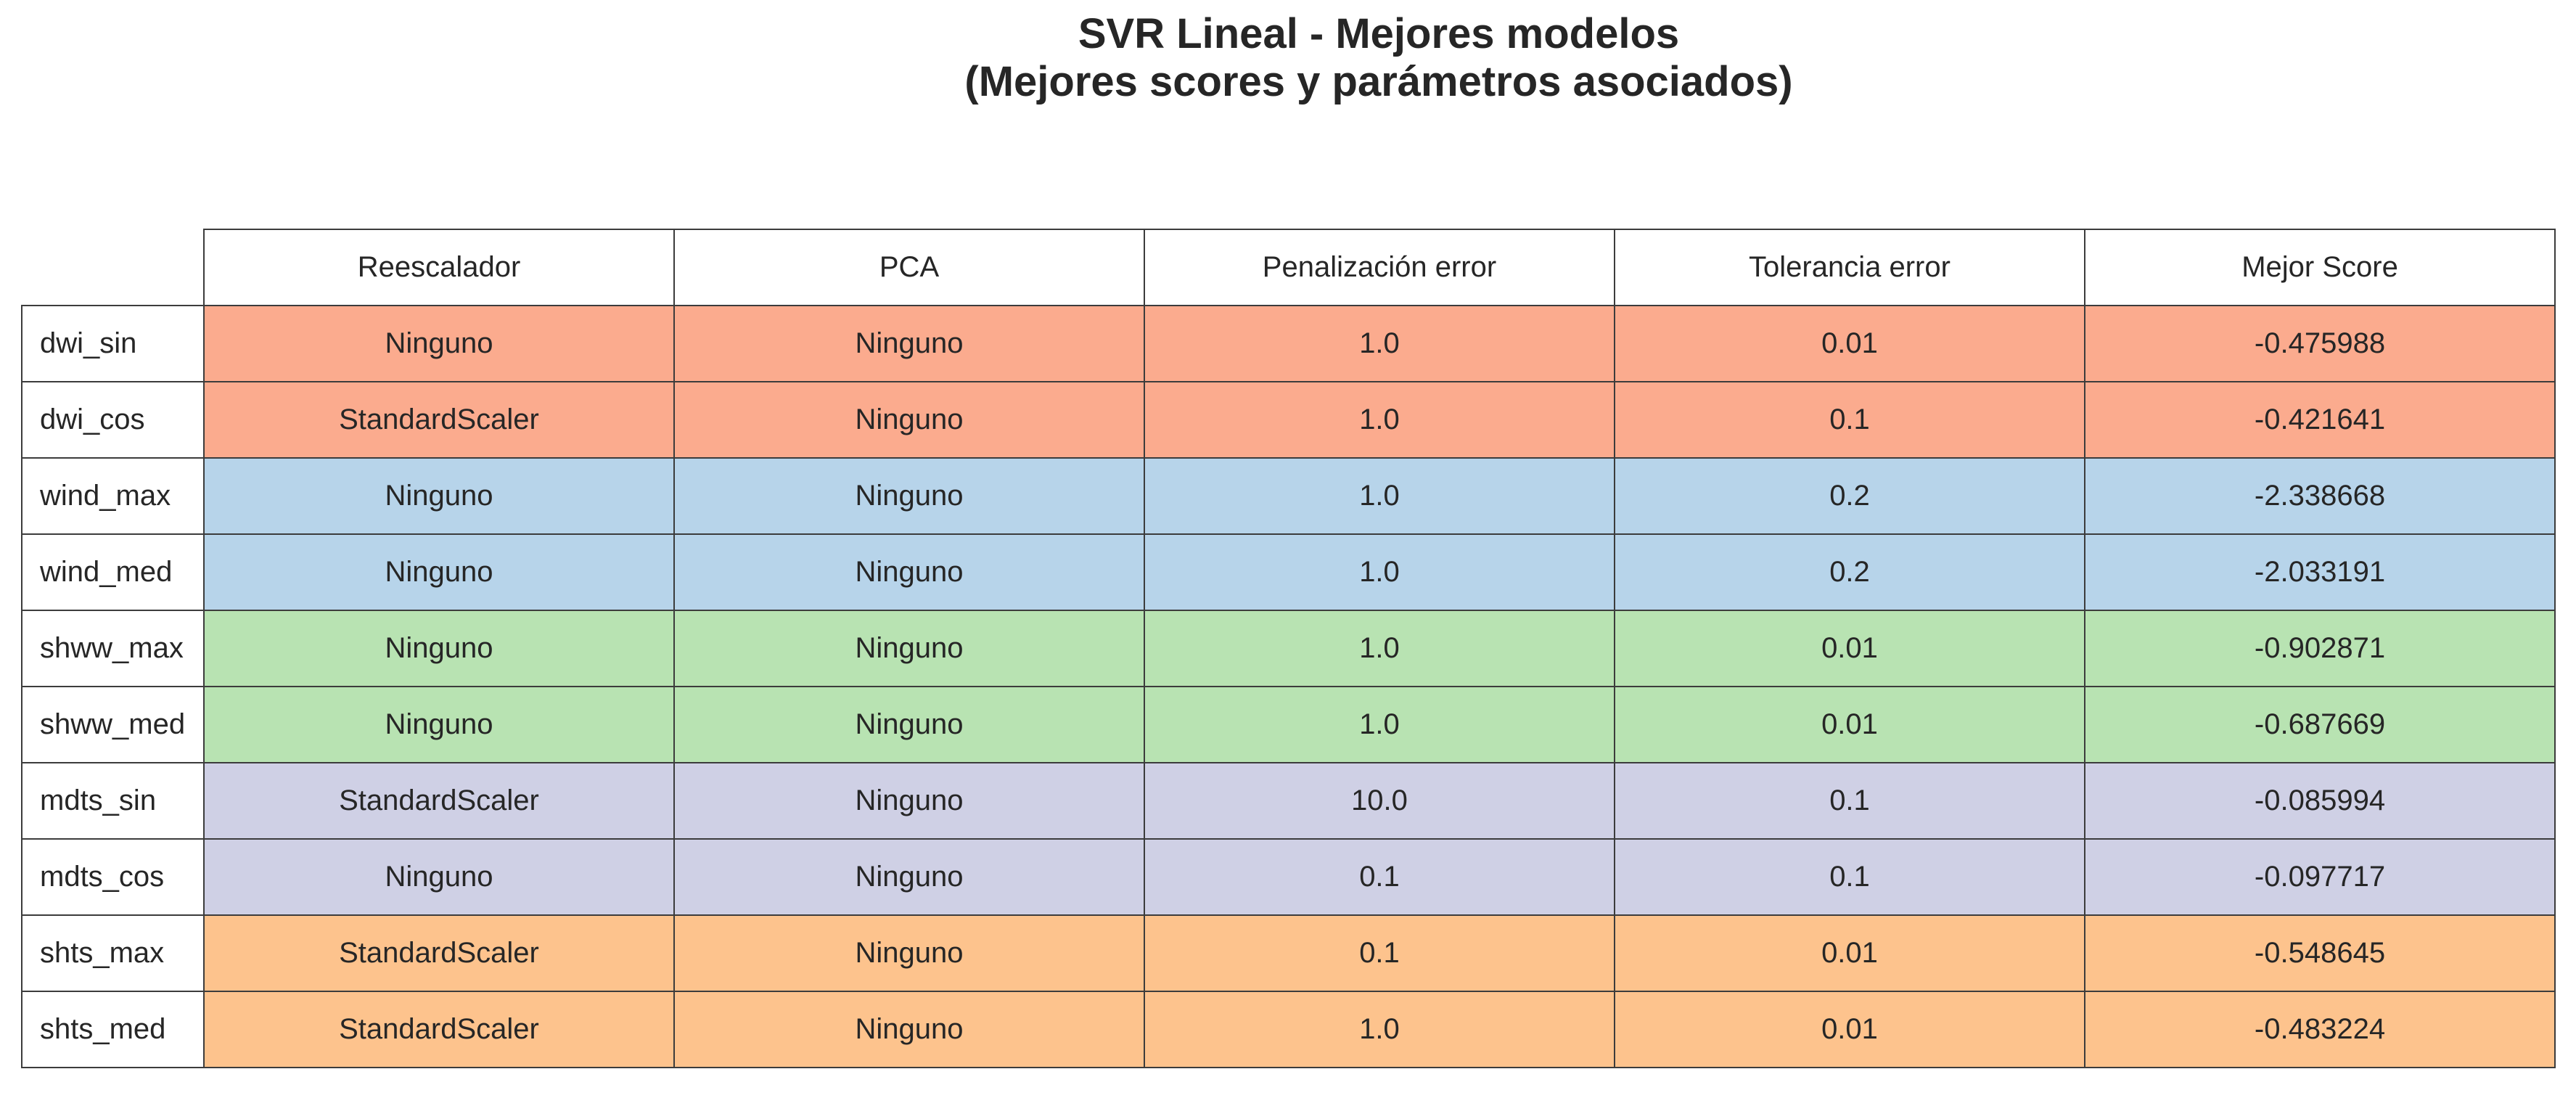  Describe the element at coordinates (113, 343) in the screenshot. I see `row-label: dwi_sin` at that location.